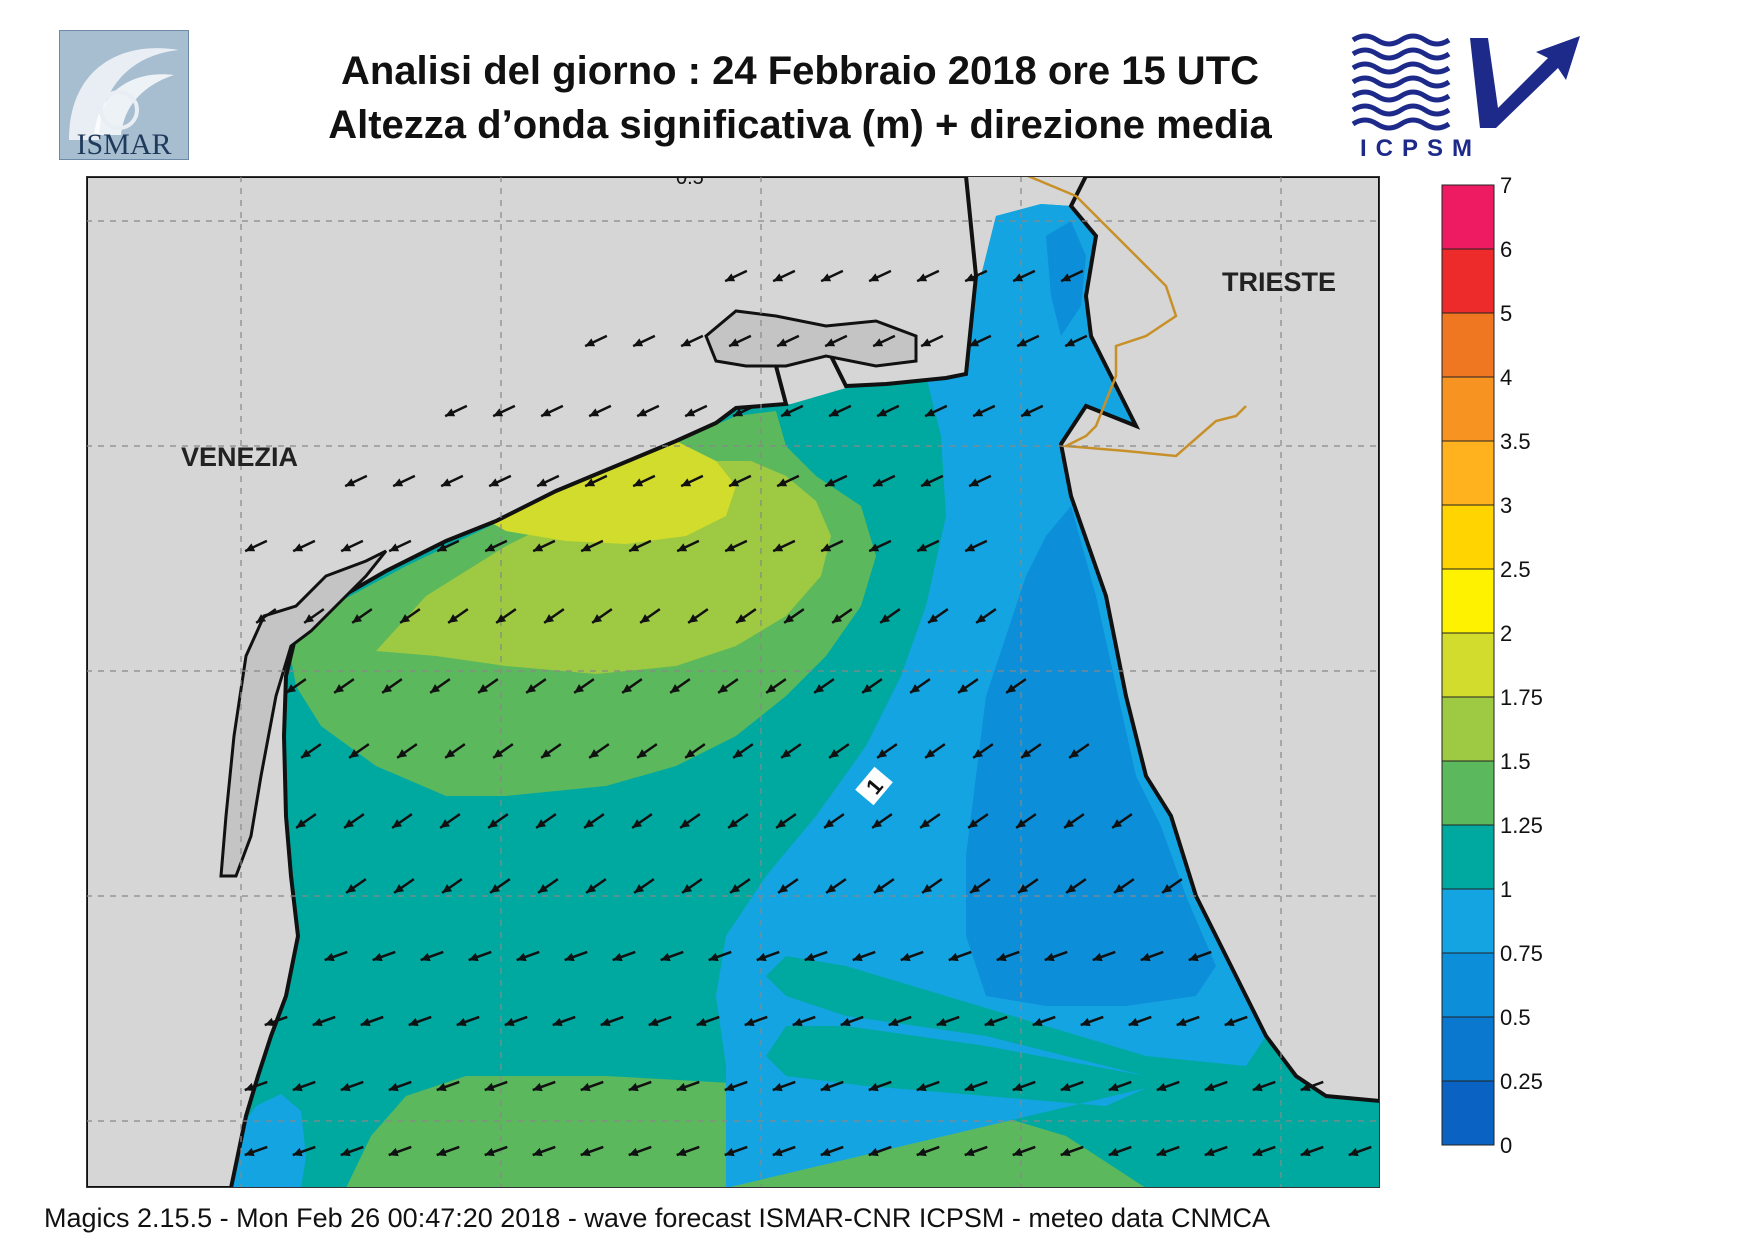 The image size is (1755, 1242). I want to click on colorbar: 0 0.25 0.5 0.75 1 1.25 1.5 1.75 2 2.5 3 3.5 4 5 6 7, so click(1492, 665).